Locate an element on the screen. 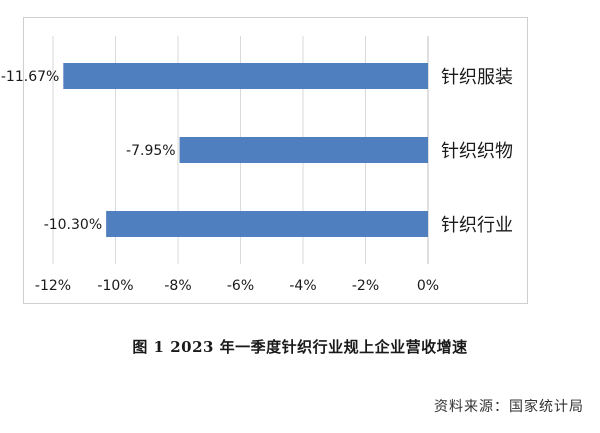 This screenshot has height=433, width=600. data-label: -11.67% is located at coordinates (30, 77).